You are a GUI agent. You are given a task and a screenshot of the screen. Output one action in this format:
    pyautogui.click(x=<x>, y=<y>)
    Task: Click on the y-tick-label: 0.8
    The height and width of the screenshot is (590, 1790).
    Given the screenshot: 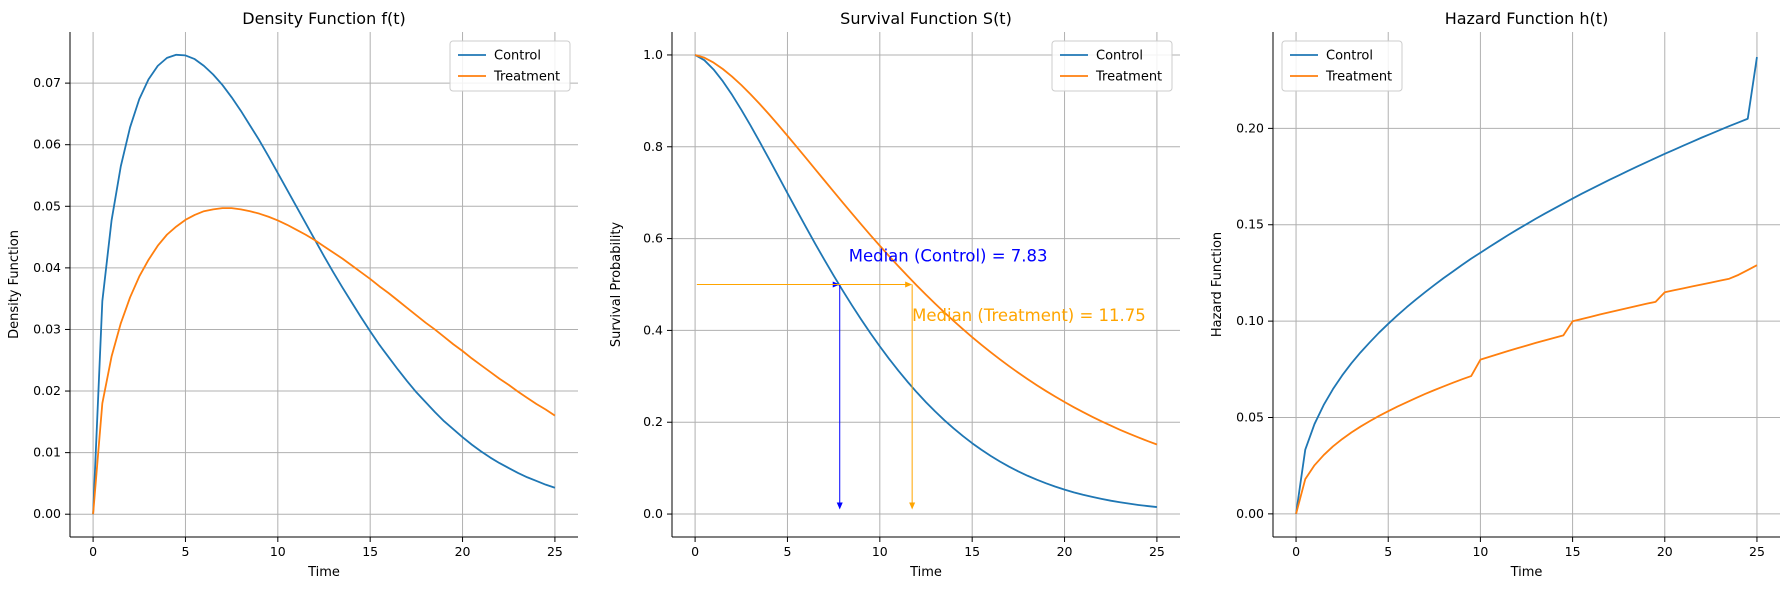 What is the action you would take?
    pyautogui.click(x=653, y=146)
    